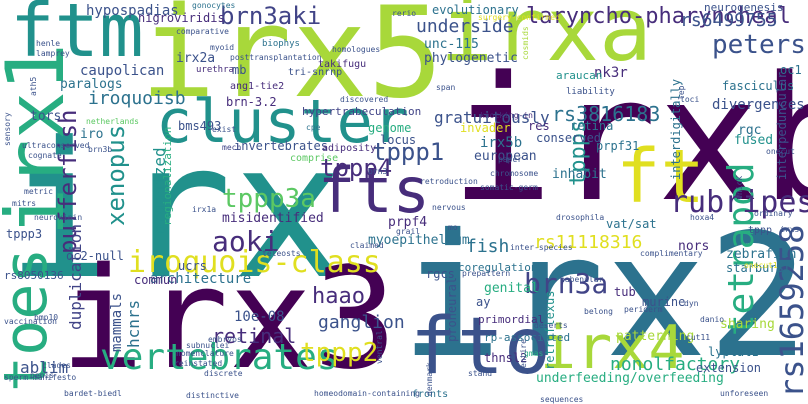  Describe the element at coordinates (483, 302) in the screenshot. I see `word-ay: ay` at that location.